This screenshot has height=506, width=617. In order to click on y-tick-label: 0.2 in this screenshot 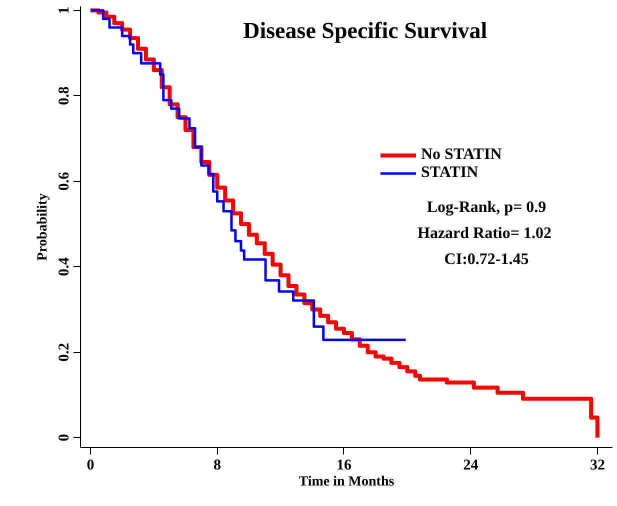, I will do `click(64, 352)`.